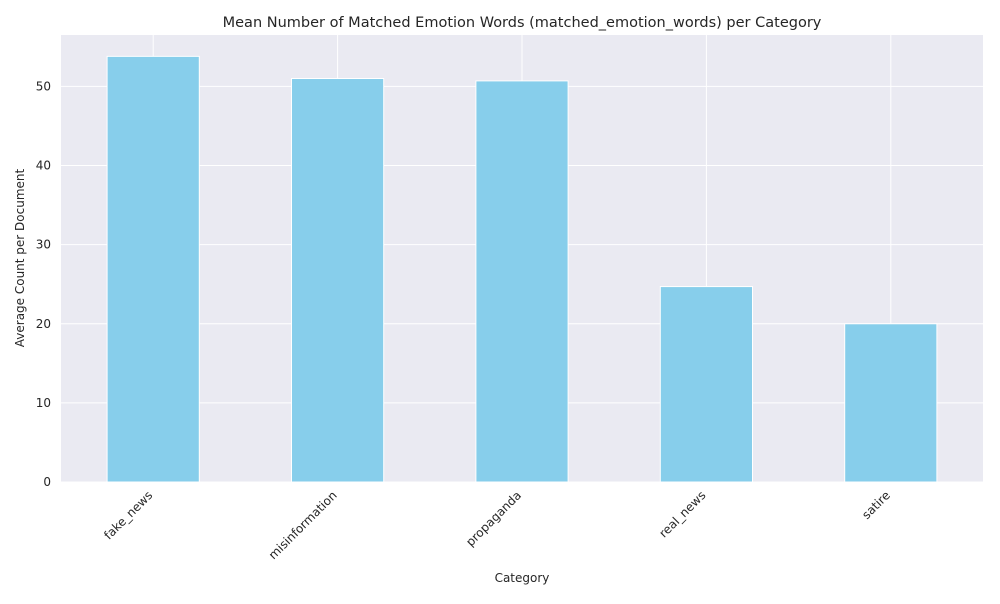  Describe the element at coordinates (43, 324) in the screenshot. I see `y-tick-label: 20` at that location.